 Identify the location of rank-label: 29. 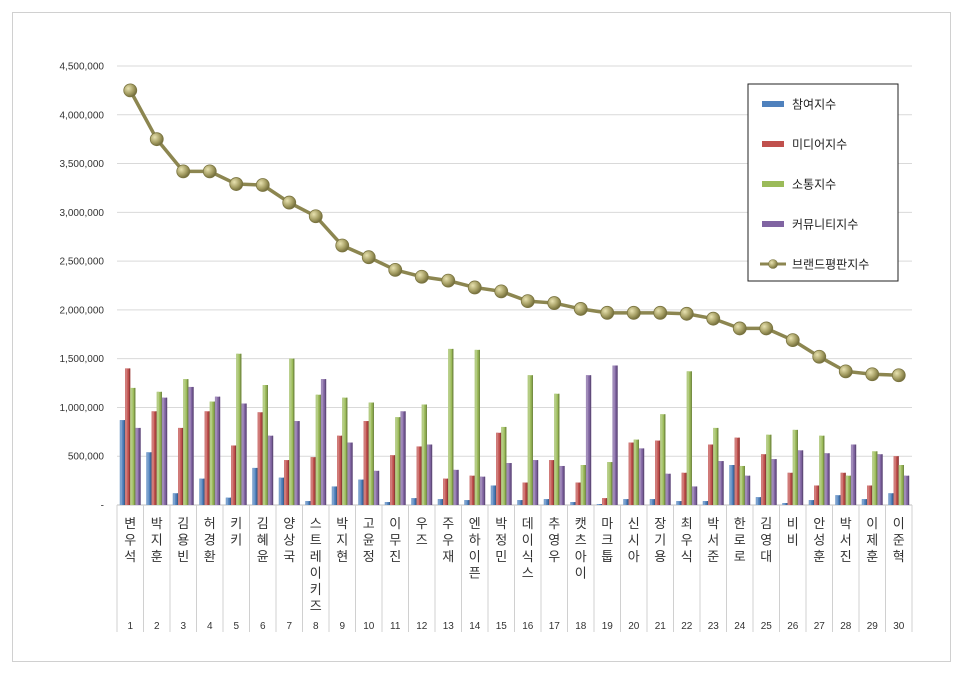
(873, 626).